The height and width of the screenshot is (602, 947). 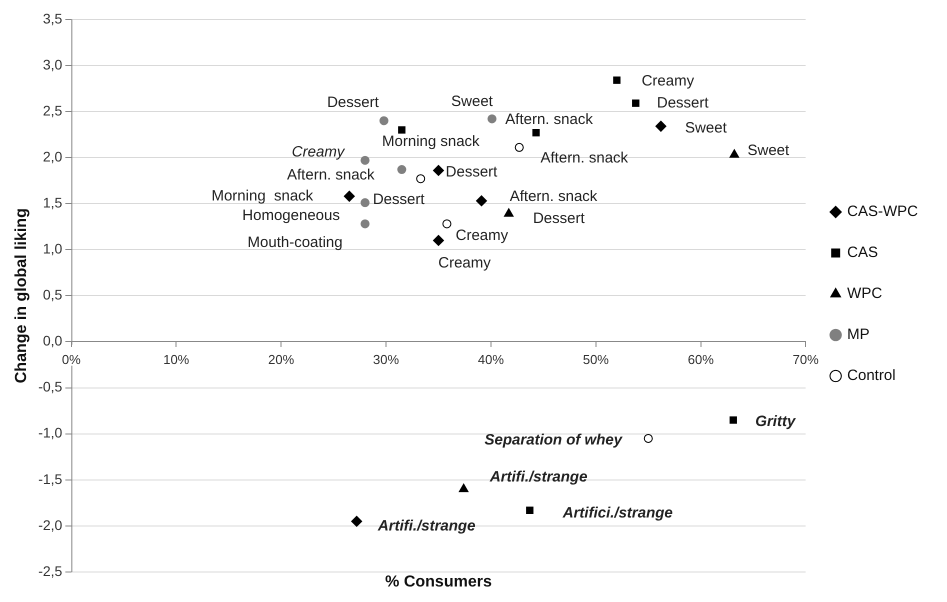 What do you see at coordinates (50, 570) in the screenshot?
I see `y-tick-label: -2,5` at bounding box center [50, 570].